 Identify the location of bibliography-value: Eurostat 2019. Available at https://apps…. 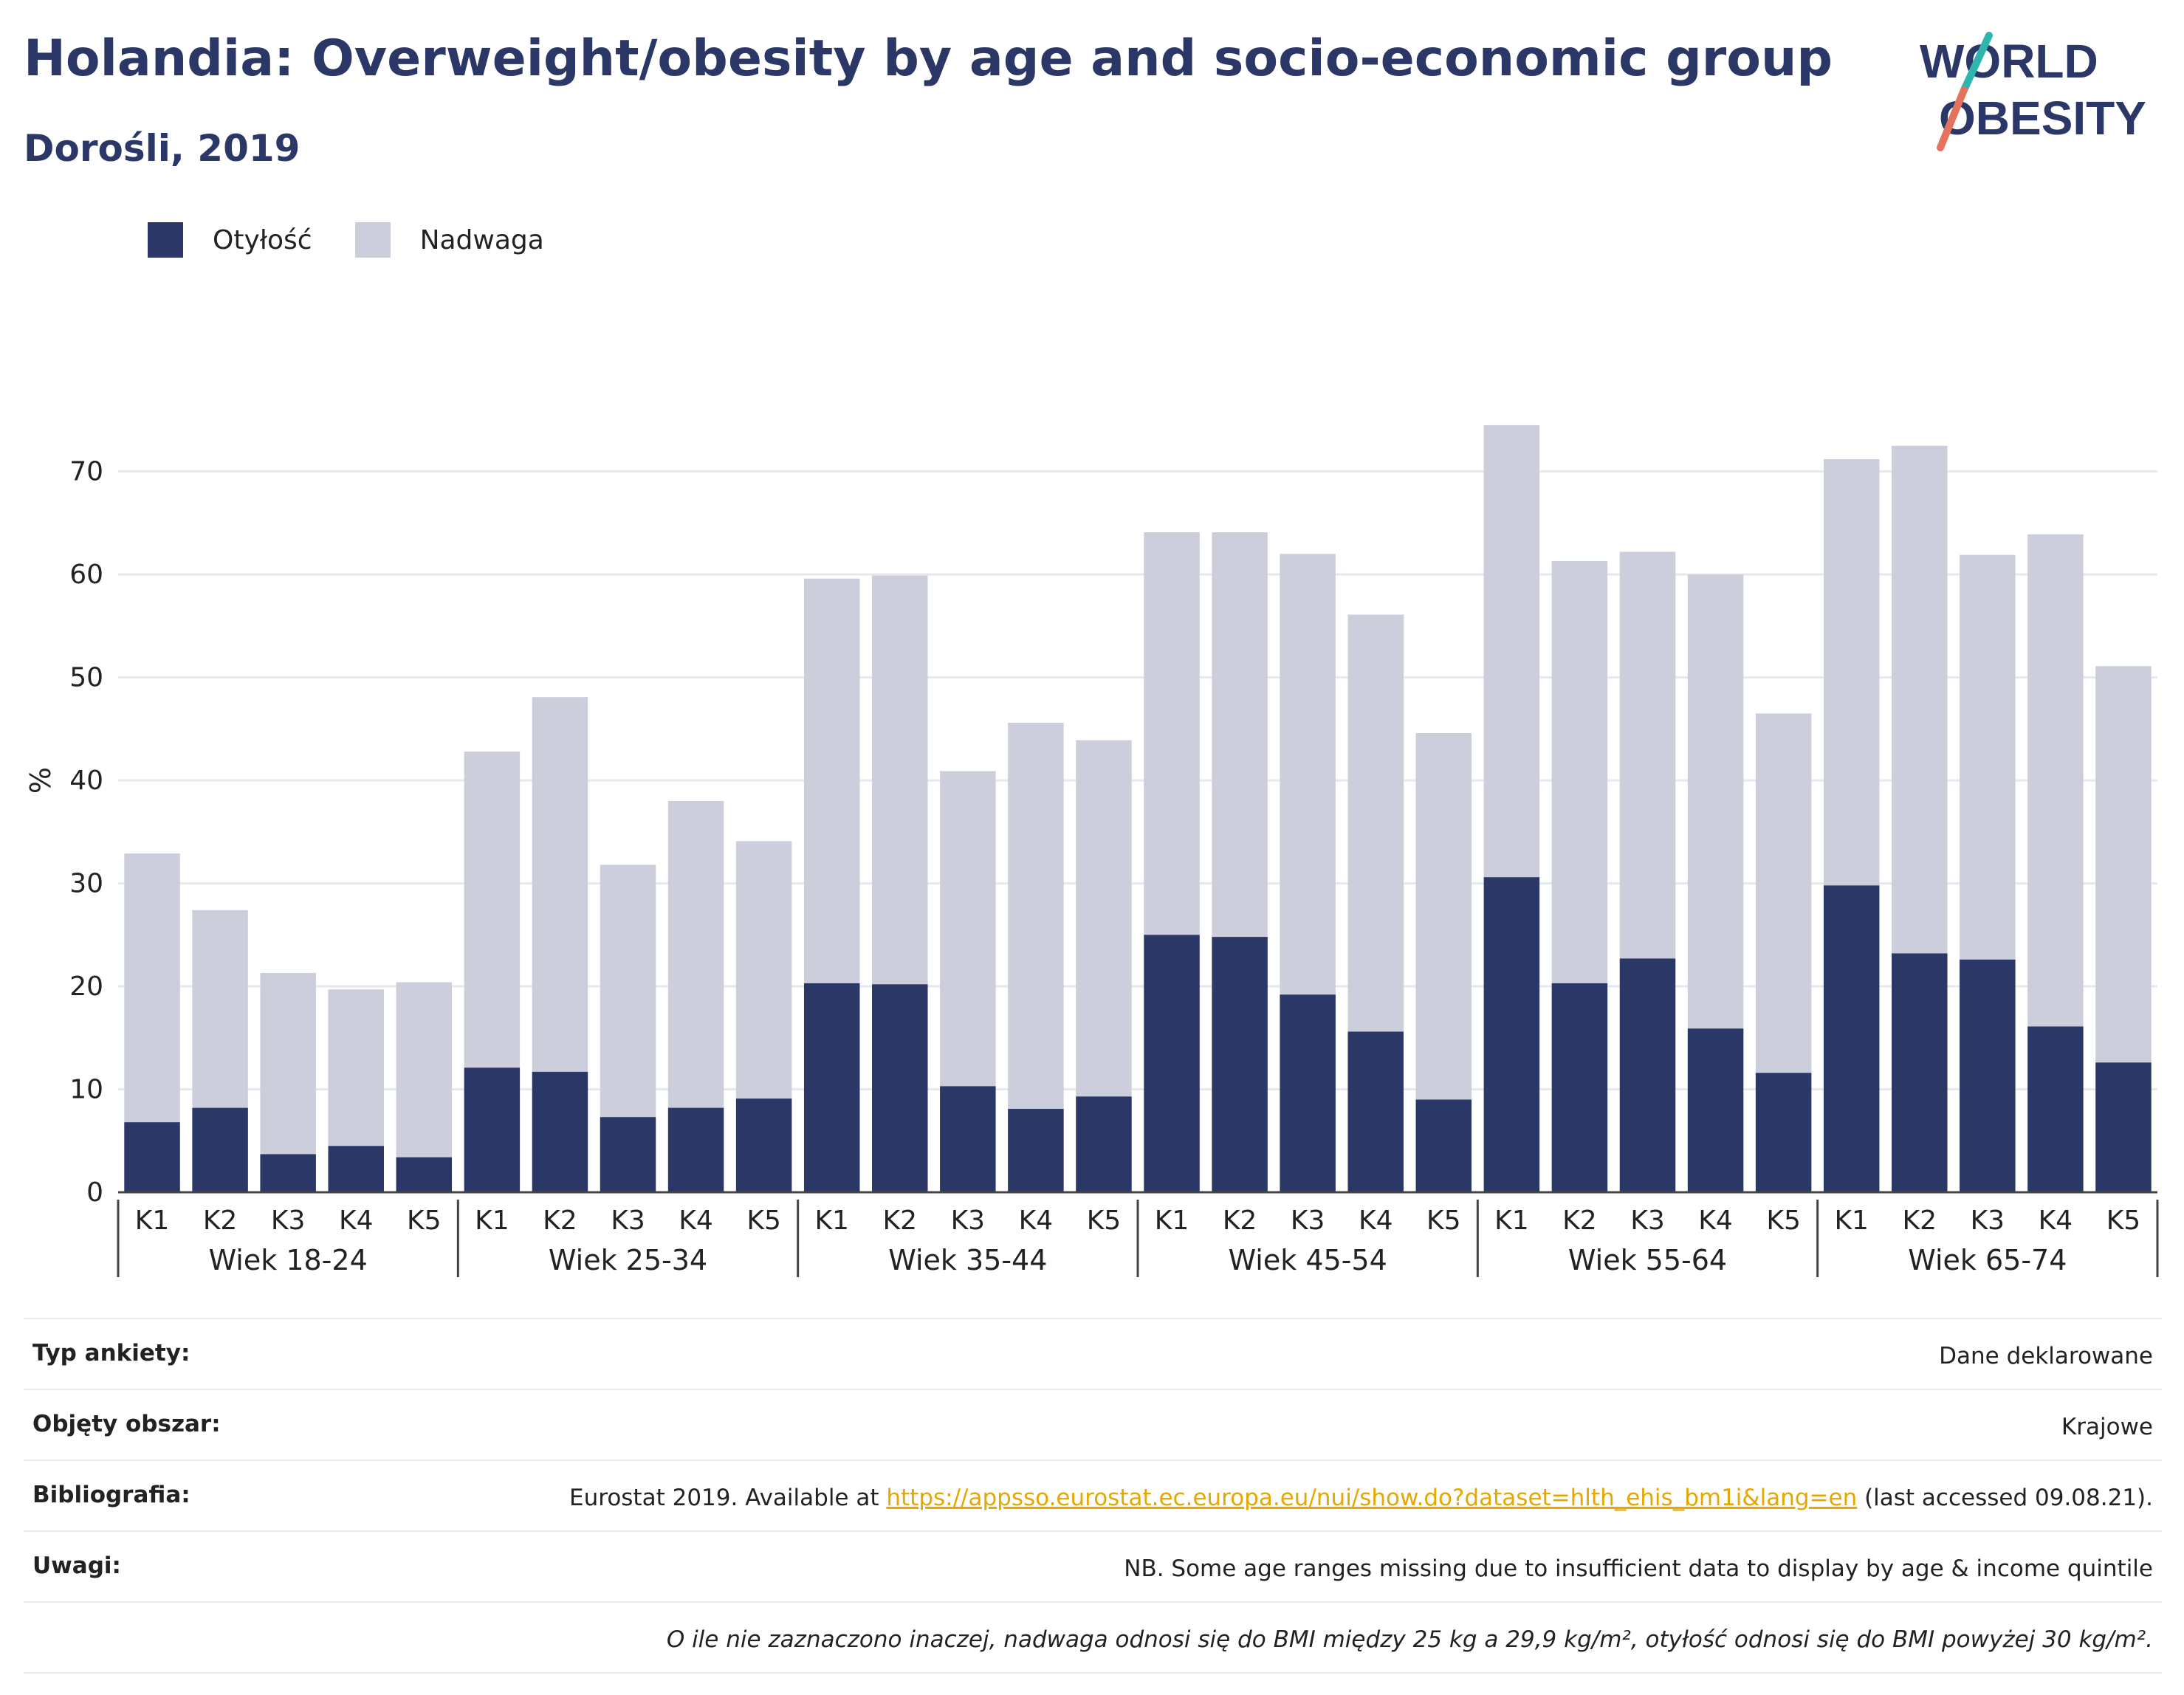
(1361, 1498).